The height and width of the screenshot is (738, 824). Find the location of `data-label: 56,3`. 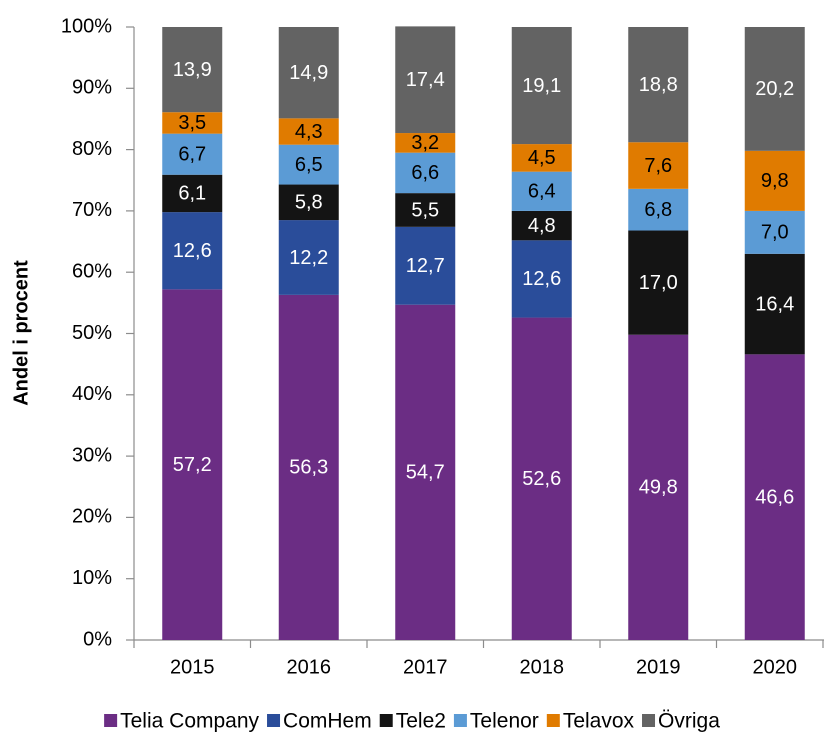

data-label: 56,3 is located at coordinates (308, 468).